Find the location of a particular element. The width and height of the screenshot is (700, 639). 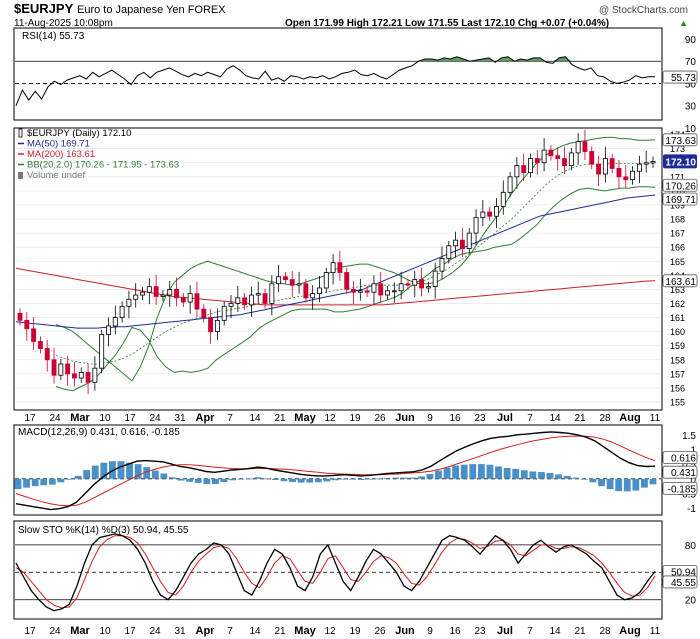

date-tick-label: 26 is located at coordinates (380, 418).